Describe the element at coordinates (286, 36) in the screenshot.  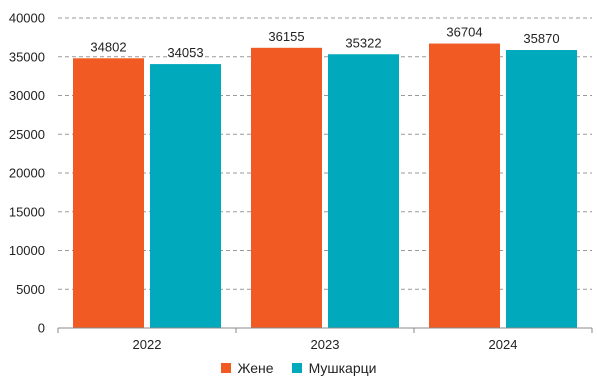
I see `data-label: 36155` at that location.